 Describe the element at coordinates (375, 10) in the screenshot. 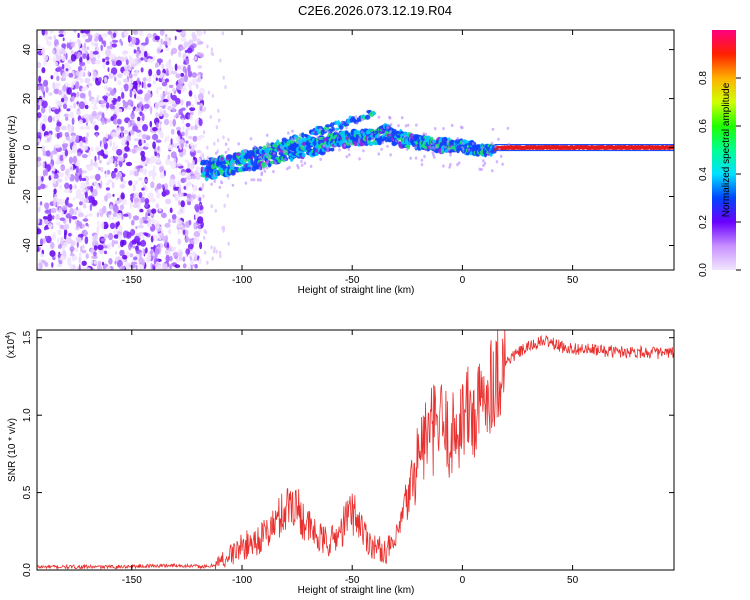

I see `figure-title: C2E6.2026.073.12.19.R04` at that location.